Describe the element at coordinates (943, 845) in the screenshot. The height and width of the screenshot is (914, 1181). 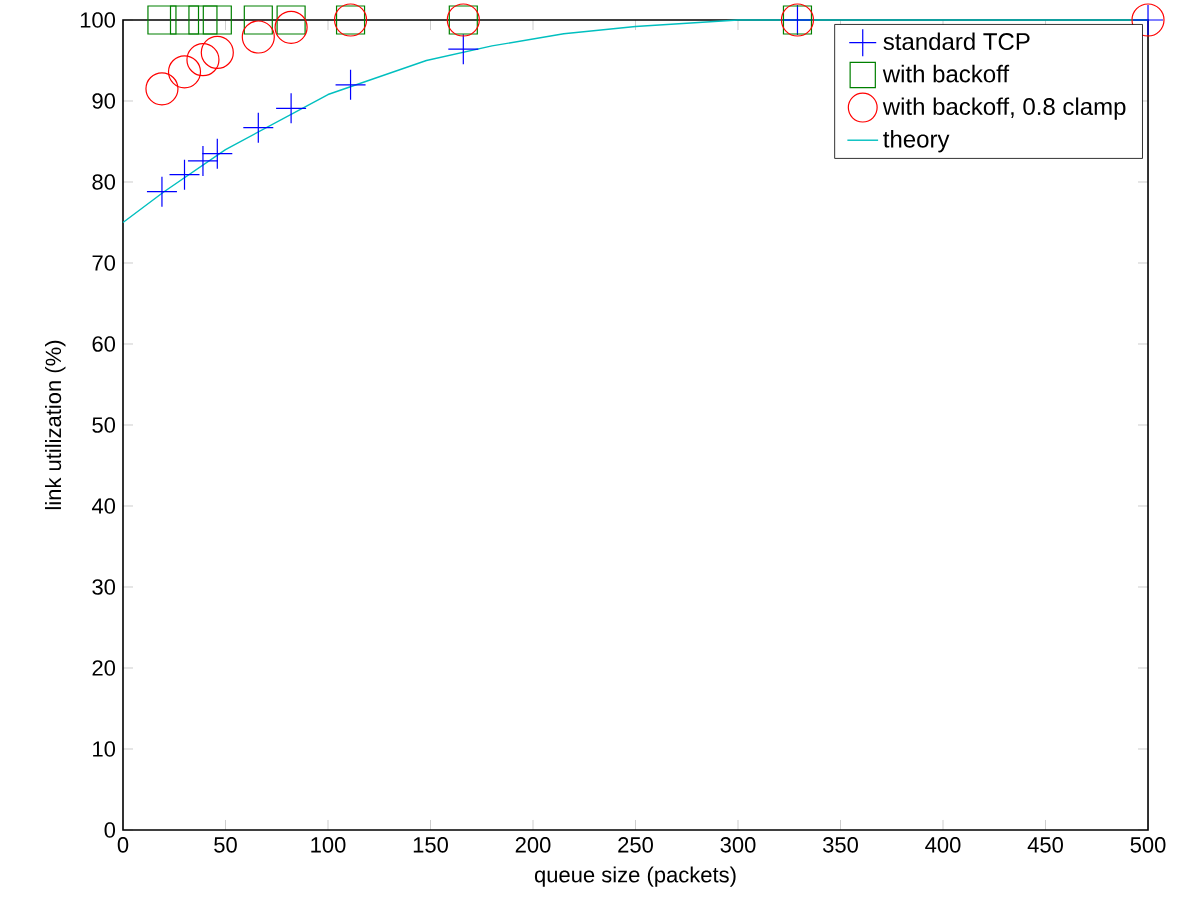
I see `x-tick-label: 400` at that location.